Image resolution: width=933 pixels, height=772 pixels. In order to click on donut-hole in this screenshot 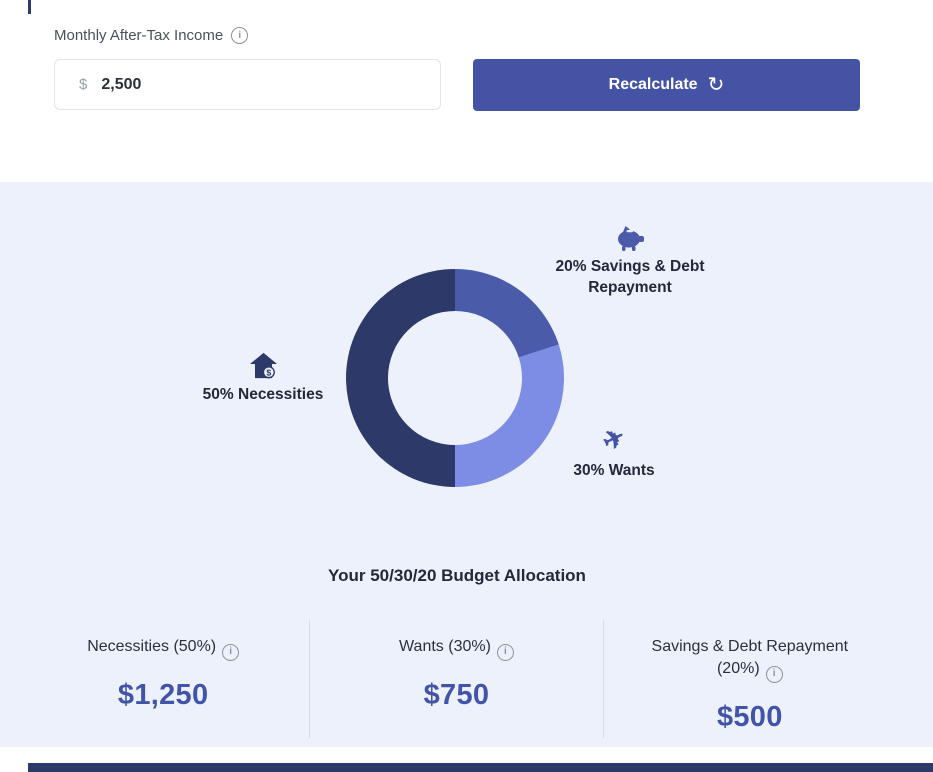, I will do `click(455, 378)`.